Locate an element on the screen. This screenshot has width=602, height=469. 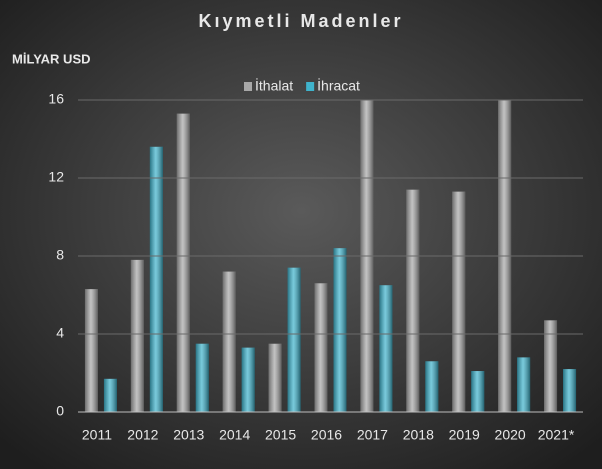
x-tick-label: 2020 is located at coordinates (510, 435).